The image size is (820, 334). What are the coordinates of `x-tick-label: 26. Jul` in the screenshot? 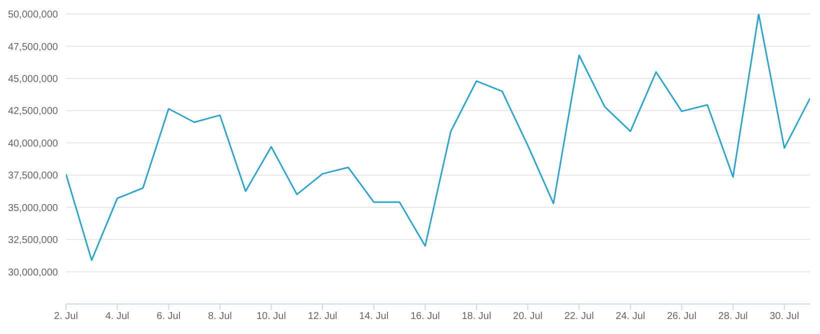 It's located at (681, 316).